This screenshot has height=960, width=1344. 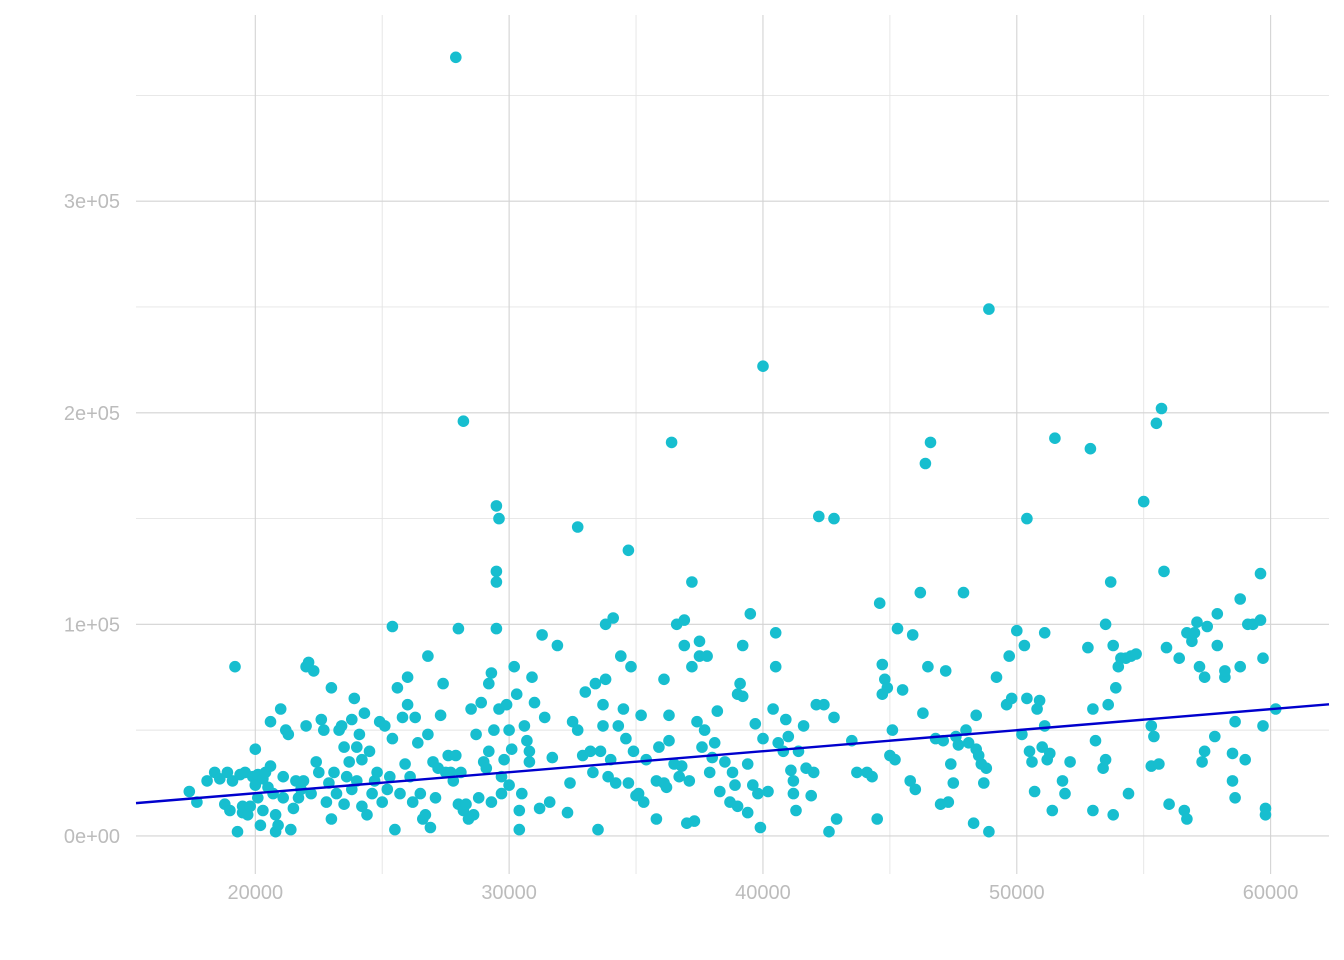 What do you see at coordinates (762, 893) in the screenshot?
I see `x-axis-tick-labels: 20000 30000 40000 50000 60000` at bounding box center [762, 893].